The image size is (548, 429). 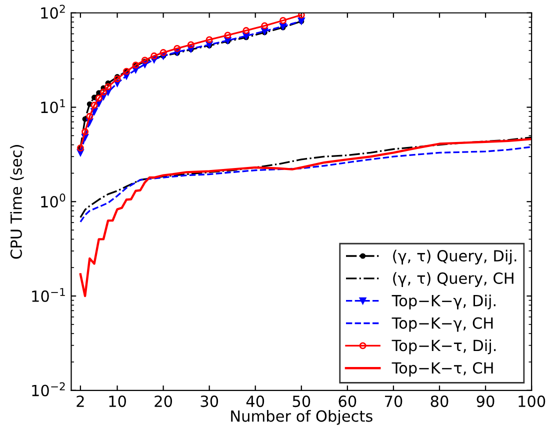 I want to click on x-tick-label: 30, so click(x=209, y=402).